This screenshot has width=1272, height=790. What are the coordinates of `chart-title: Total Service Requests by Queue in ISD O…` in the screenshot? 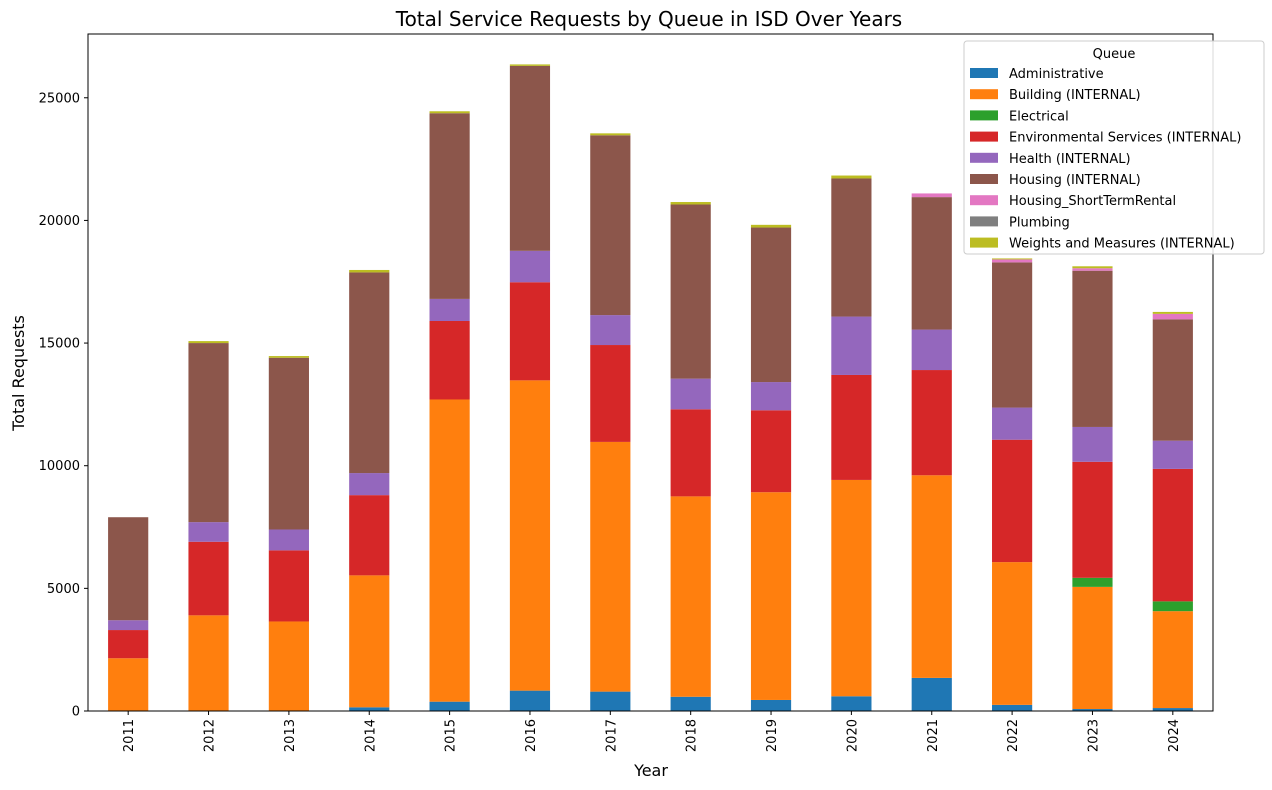 It's located at (648, 19).